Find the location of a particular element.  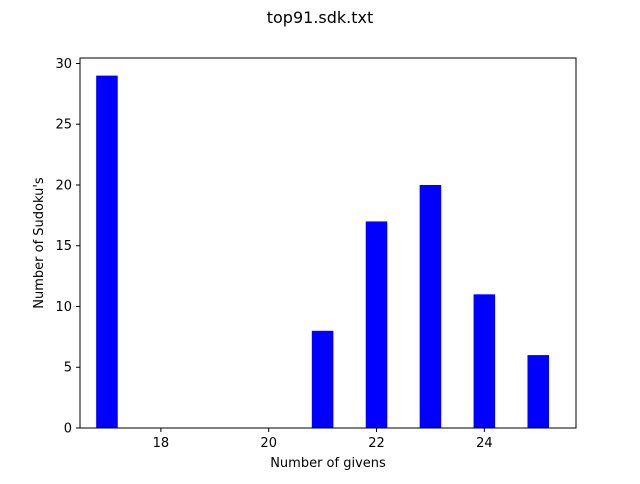

y-tick-label-5: 5 is located at coordinates (68, 368).